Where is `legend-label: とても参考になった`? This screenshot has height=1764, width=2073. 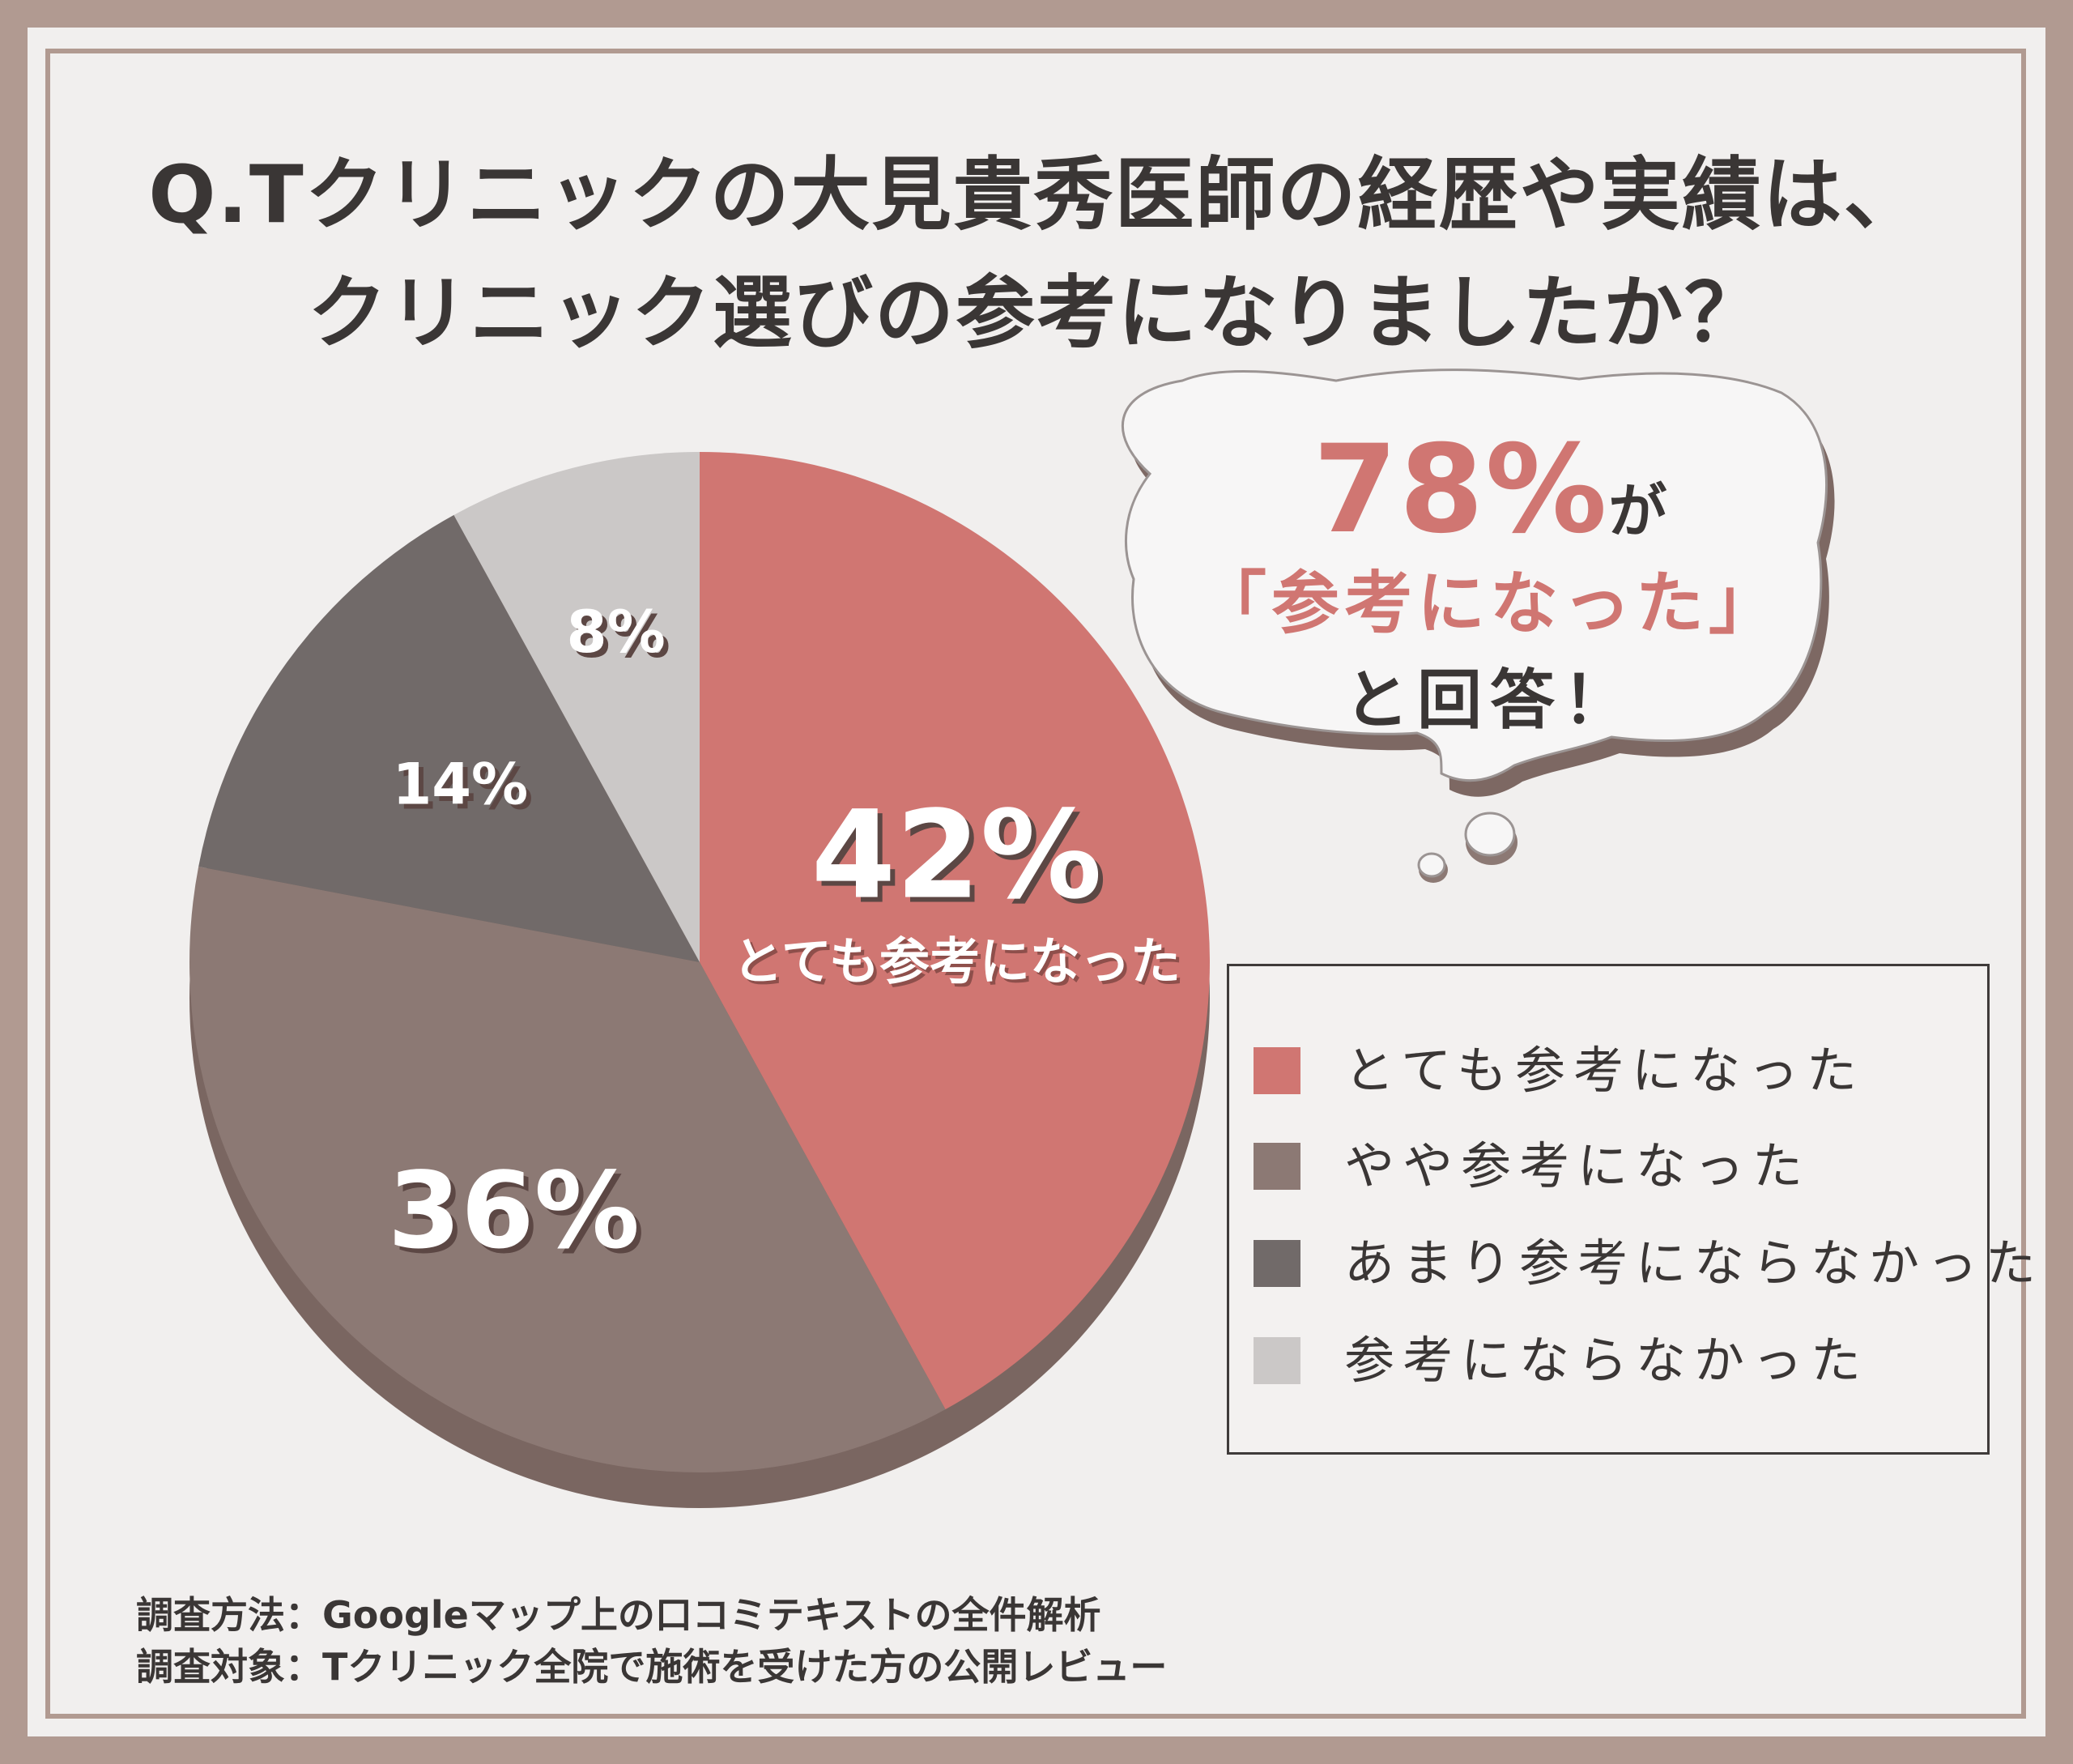 legend-label: とても参考になった is located at coordinates (1605, 1070).